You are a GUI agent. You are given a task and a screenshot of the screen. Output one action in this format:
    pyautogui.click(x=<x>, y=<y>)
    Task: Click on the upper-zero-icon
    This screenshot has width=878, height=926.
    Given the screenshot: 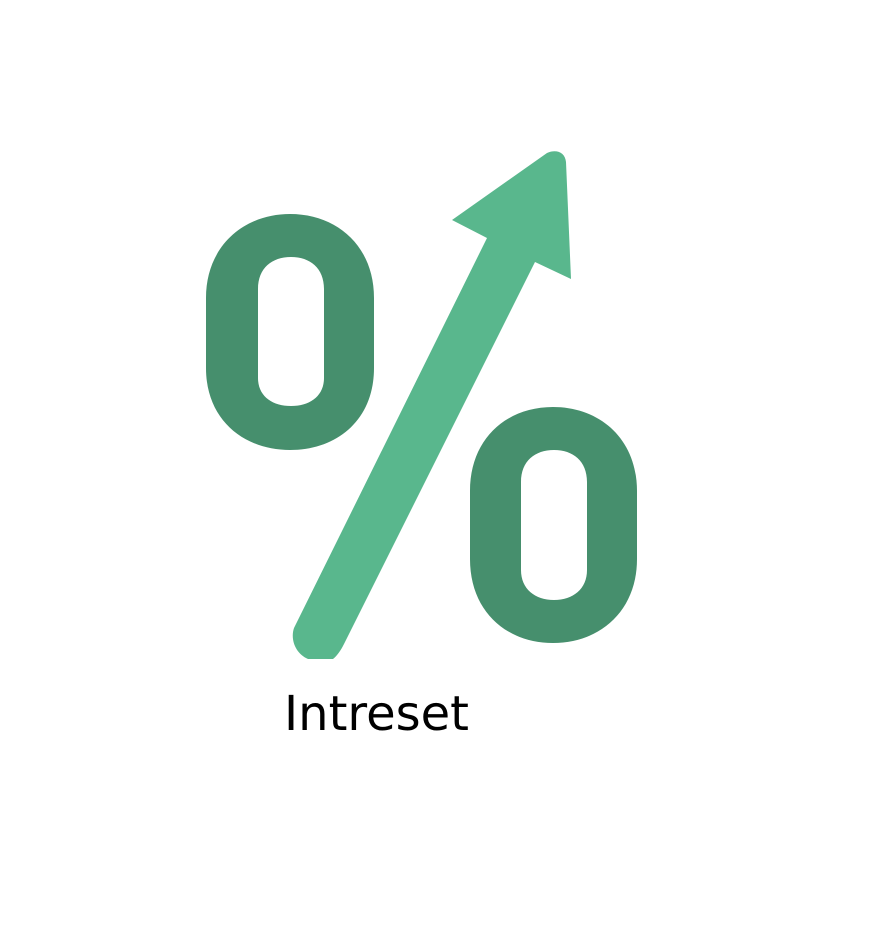 What is the action you would take?
    pyautogui.click(x=290, y=332)
    